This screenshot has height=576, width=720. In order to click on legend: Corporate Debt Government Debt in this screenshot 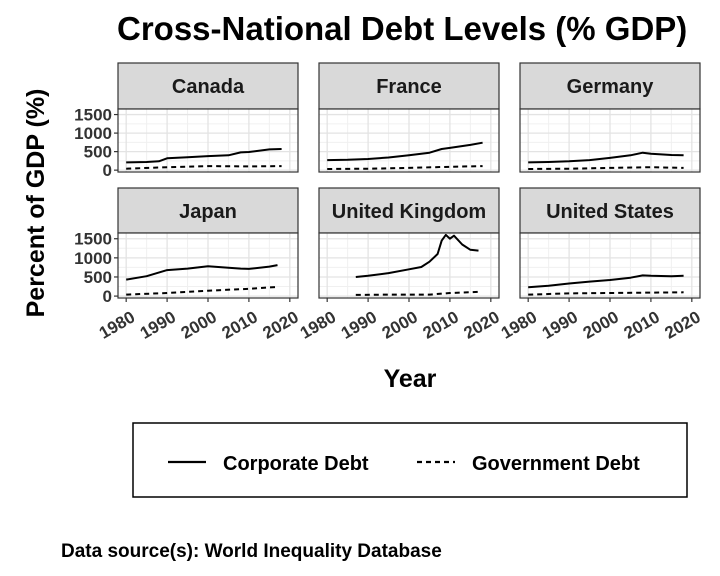, I will do `click(410, 460)`.